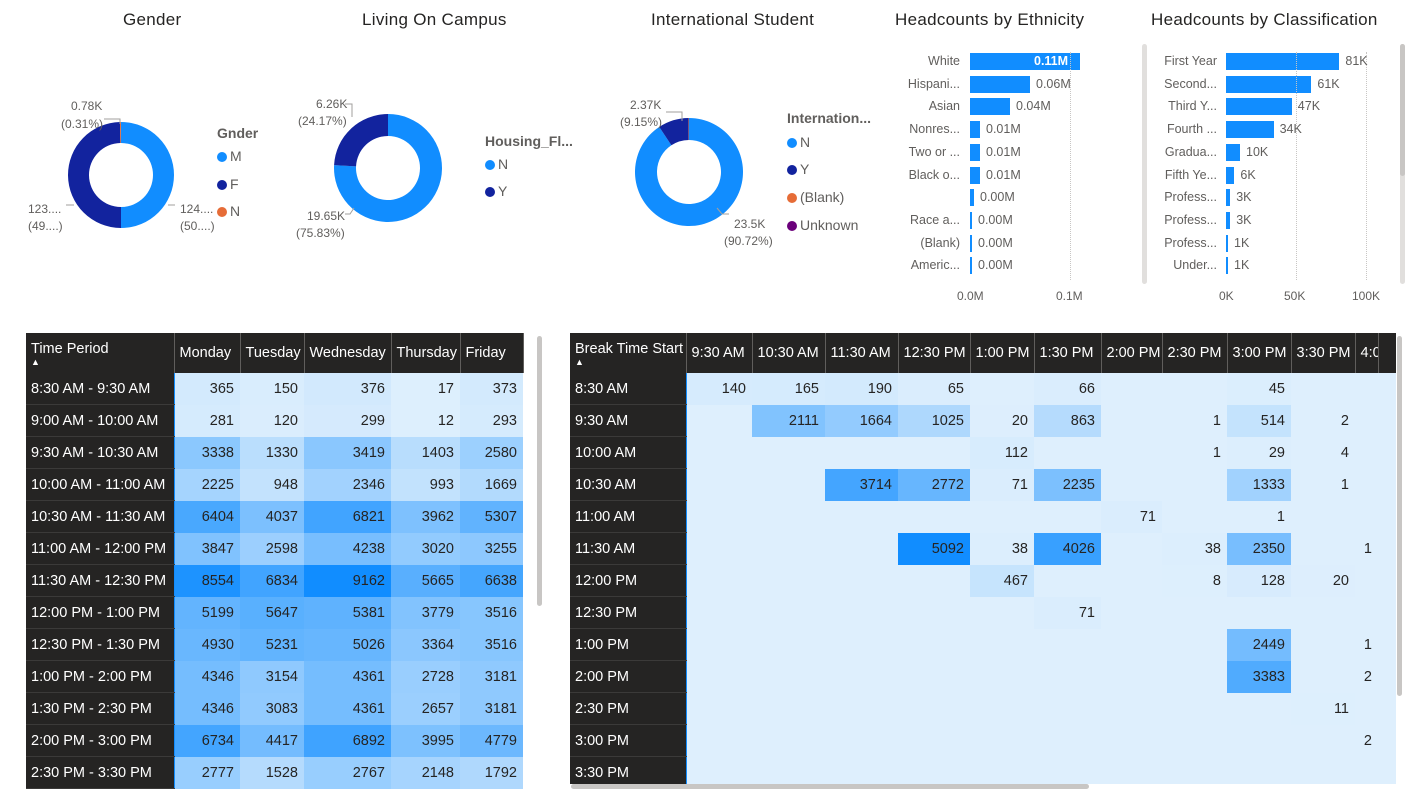  I want to click on time-period-cell: 6734, so click(207, 740).